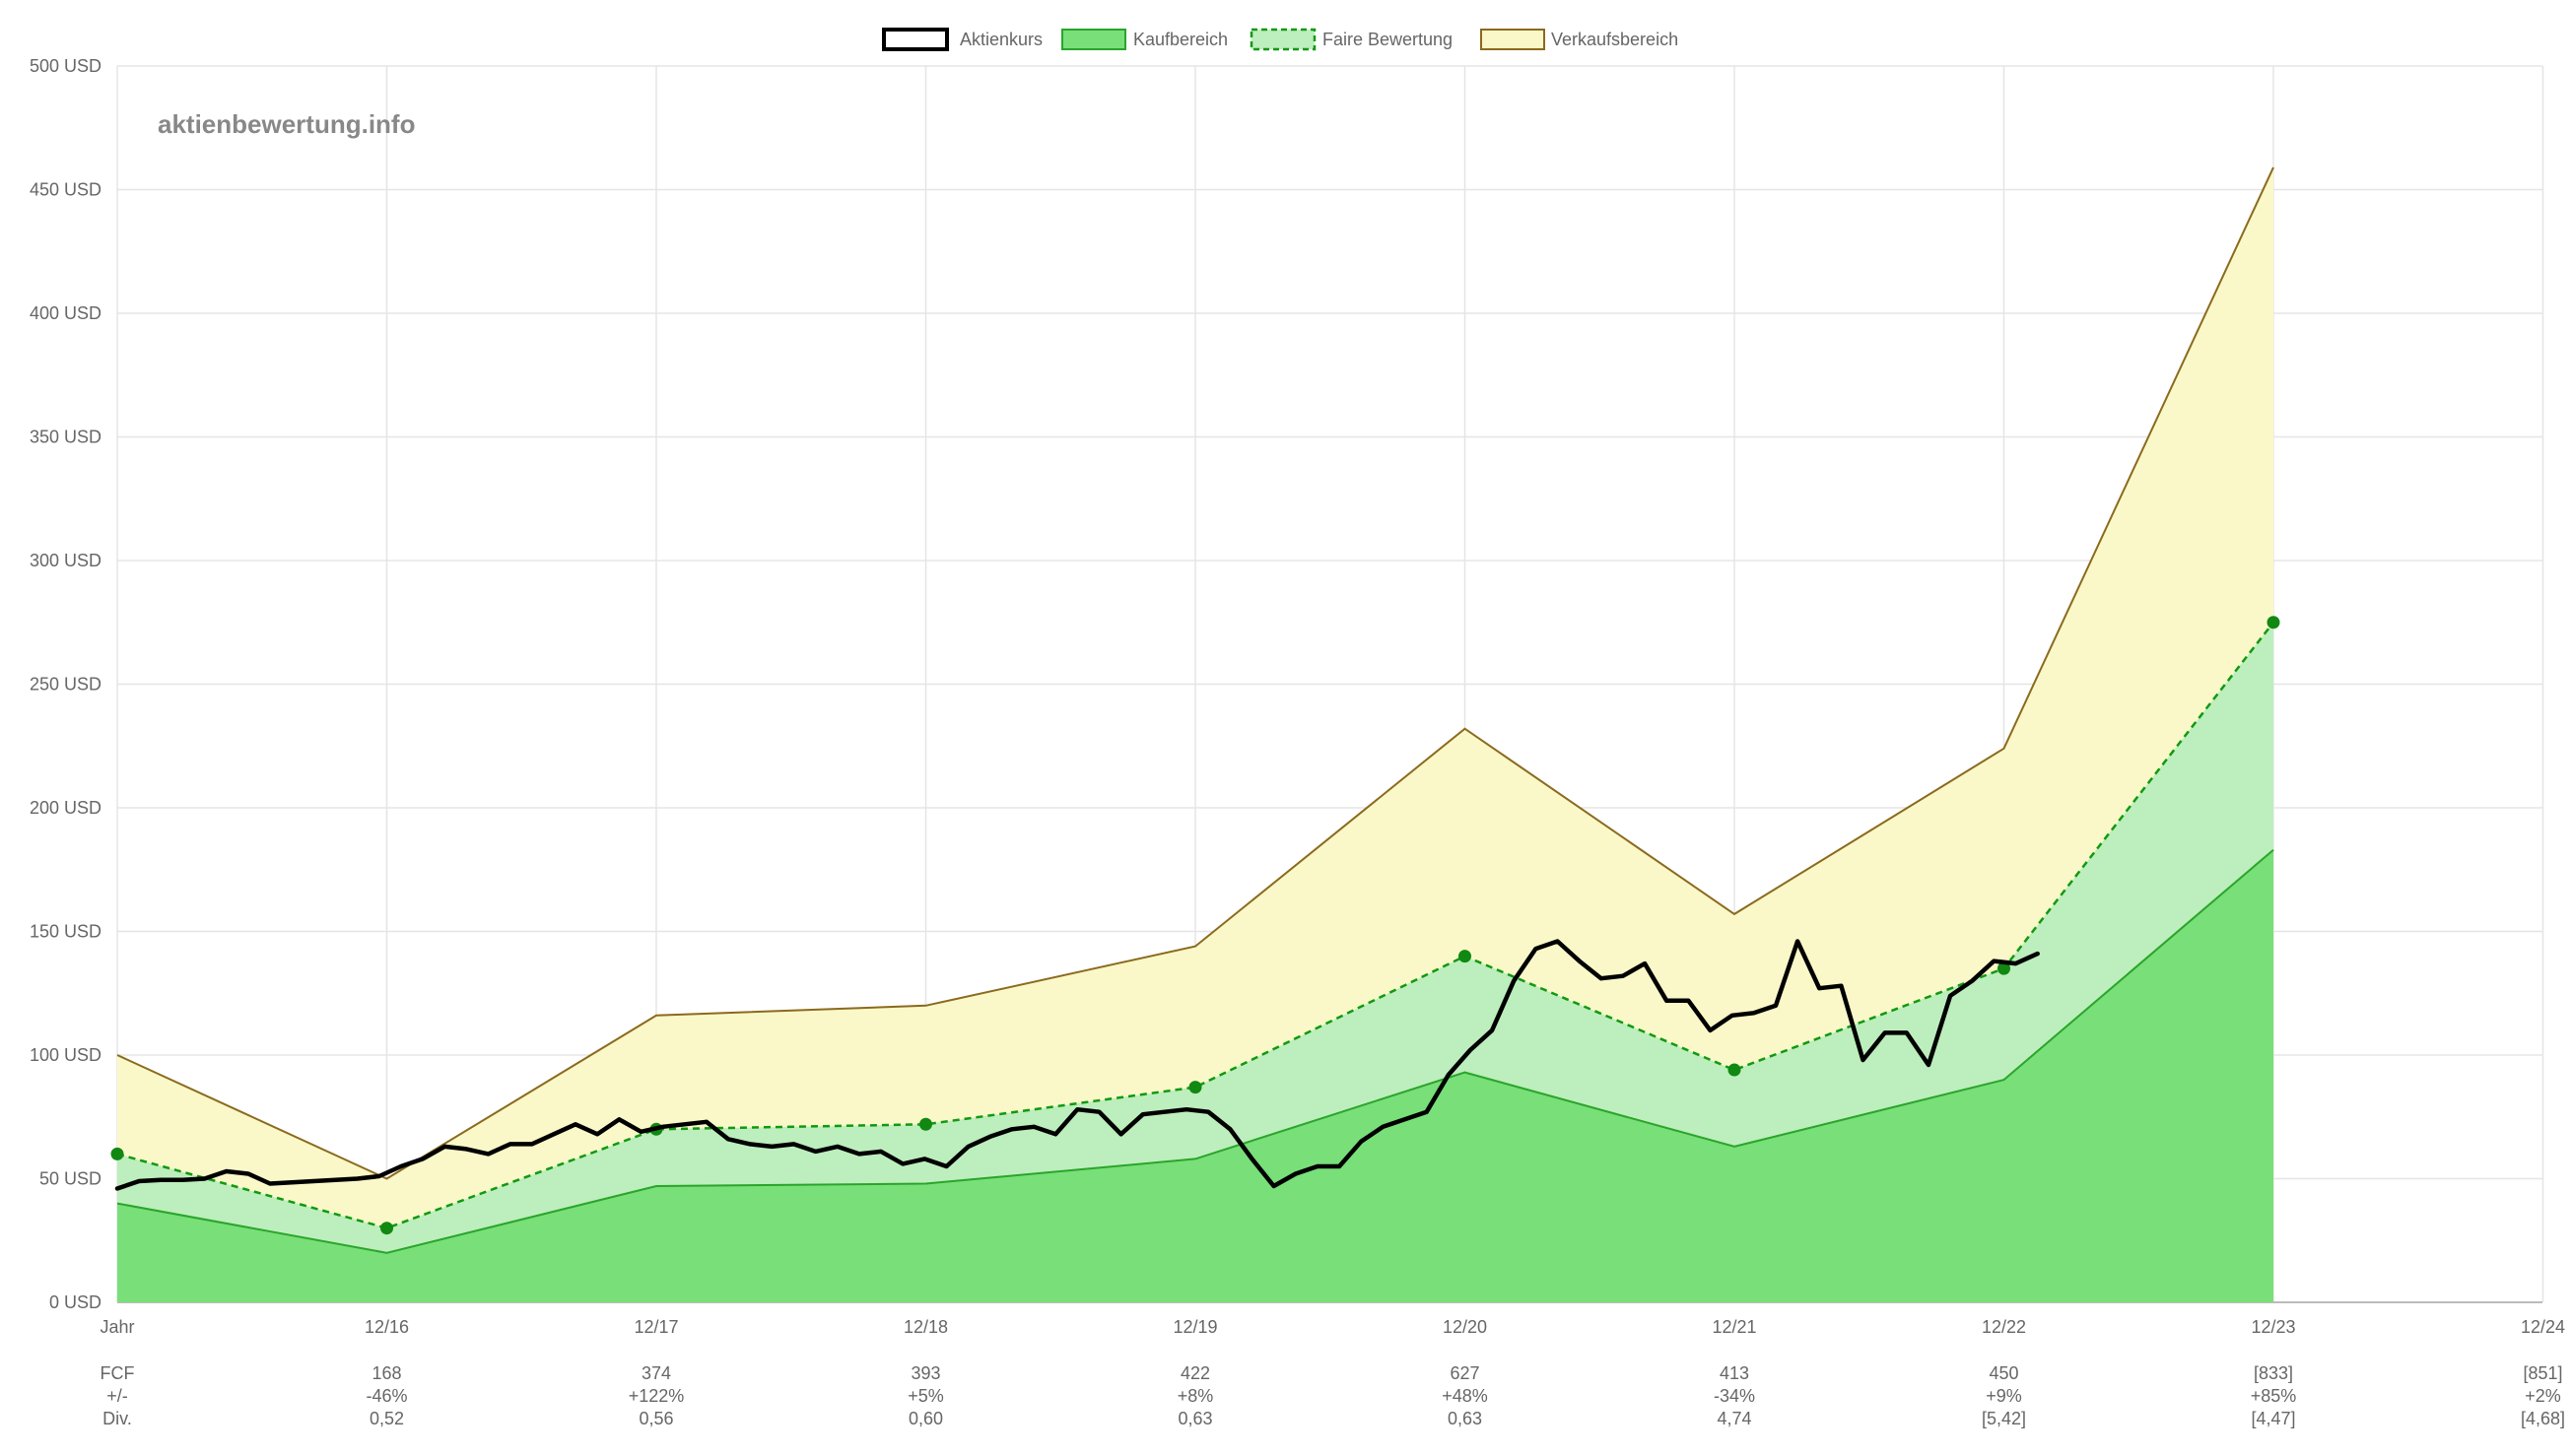 The height and width of the screenshot is (1456, 2571). Describe the element at coordinates (1734, 1373) in the screenshot. I see `table-cell: 413` at that location.